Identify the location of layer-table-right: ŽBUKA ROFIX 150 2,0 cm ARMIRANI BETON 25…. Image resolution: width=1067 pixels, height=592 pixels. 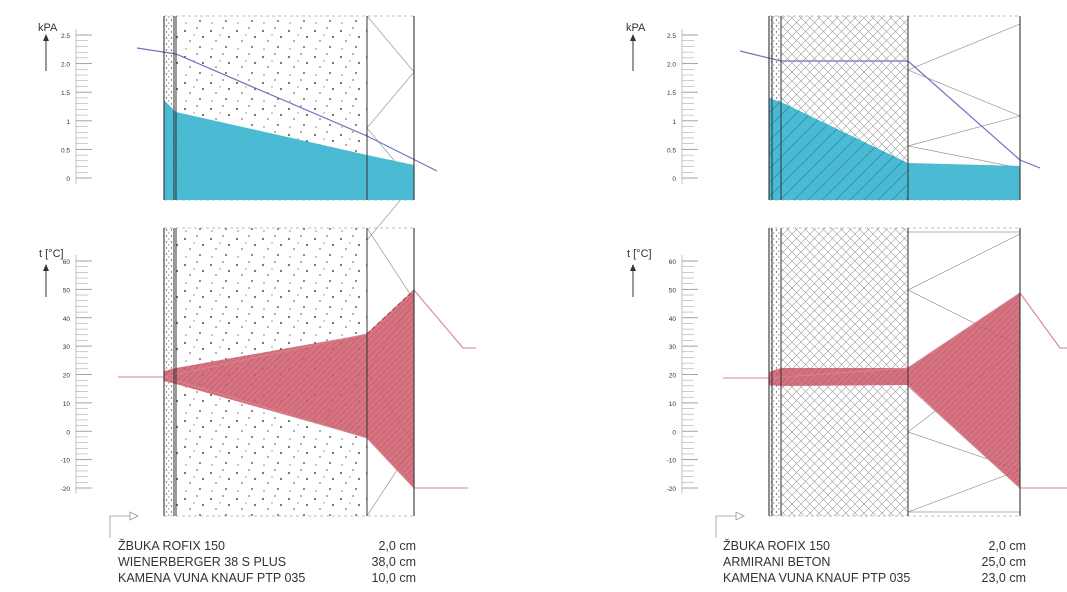
(874, 562).